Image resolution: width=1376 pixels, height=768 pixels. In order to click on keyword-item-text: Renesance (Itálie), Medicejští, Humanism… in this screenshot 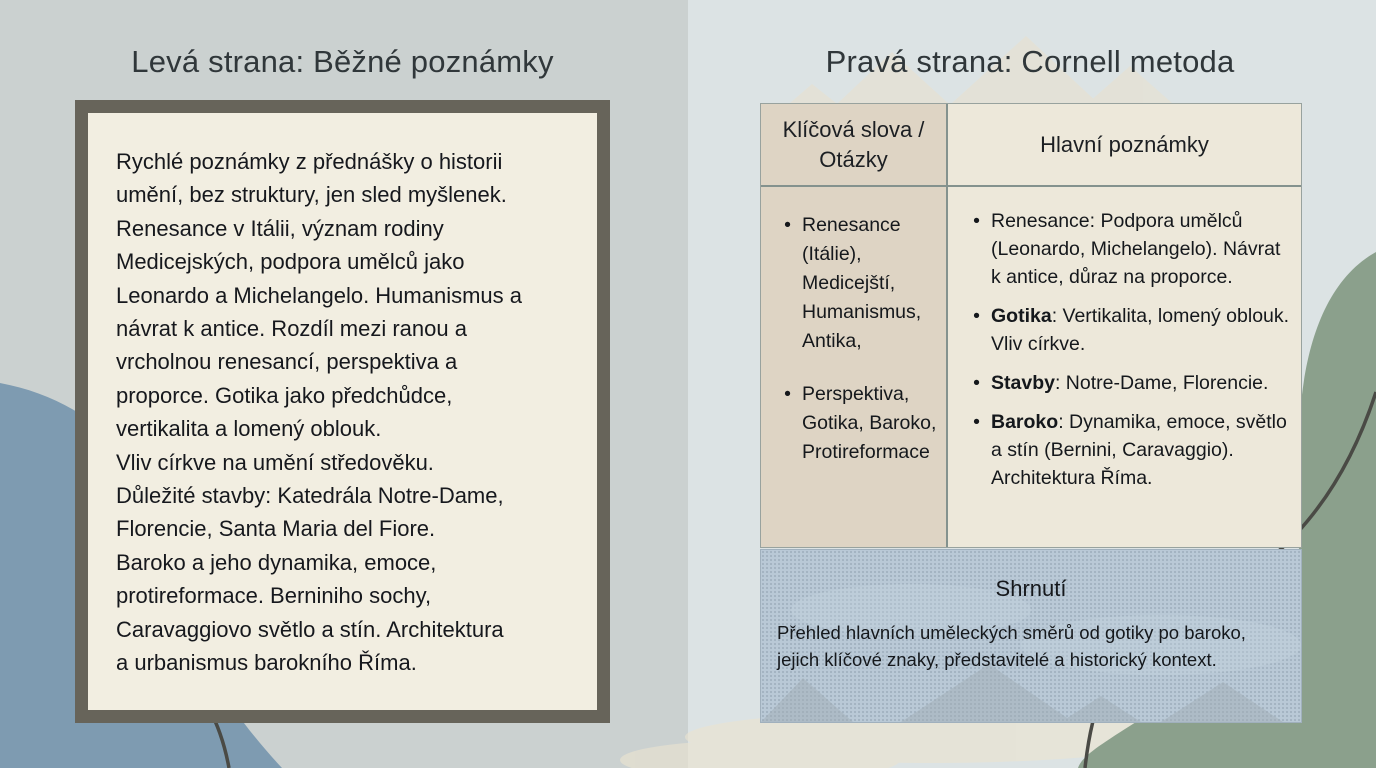, I will do `click(862, 283)`.